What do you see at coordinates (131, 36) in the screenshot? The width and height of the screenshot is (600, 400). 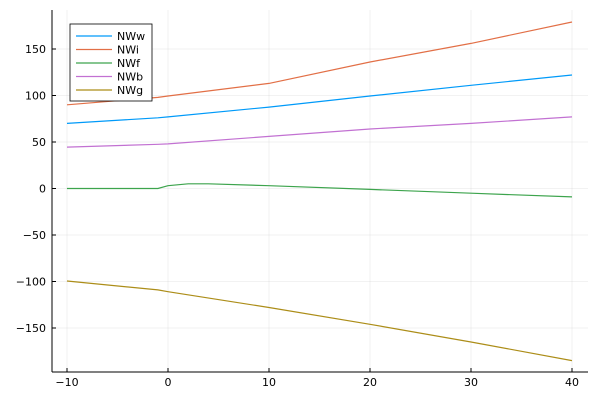 I see `legend-label: NWw` at bounding box center [131, 36].